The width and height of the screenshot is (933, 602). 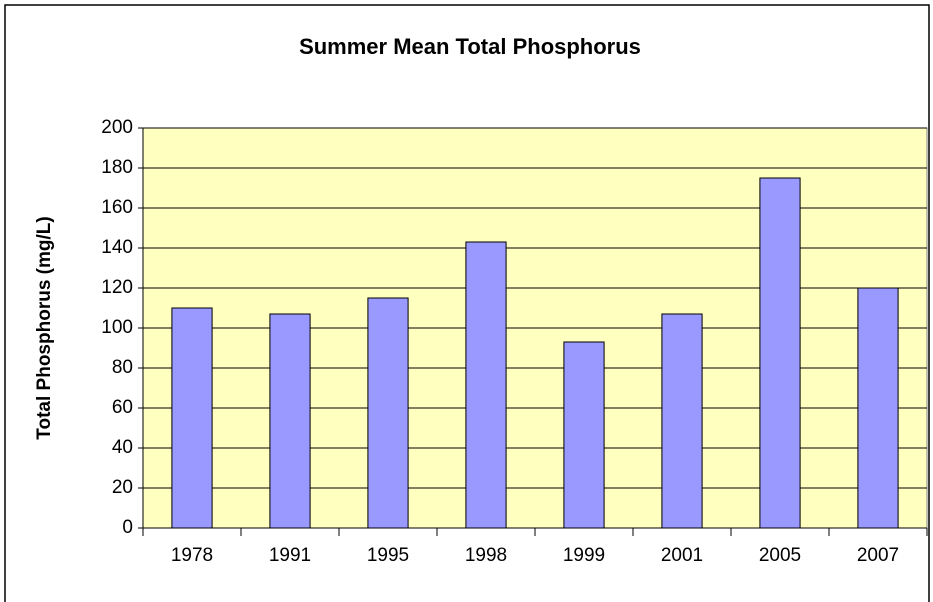 I want to click on y-tick-label: 120, so click(x=117, y=287).